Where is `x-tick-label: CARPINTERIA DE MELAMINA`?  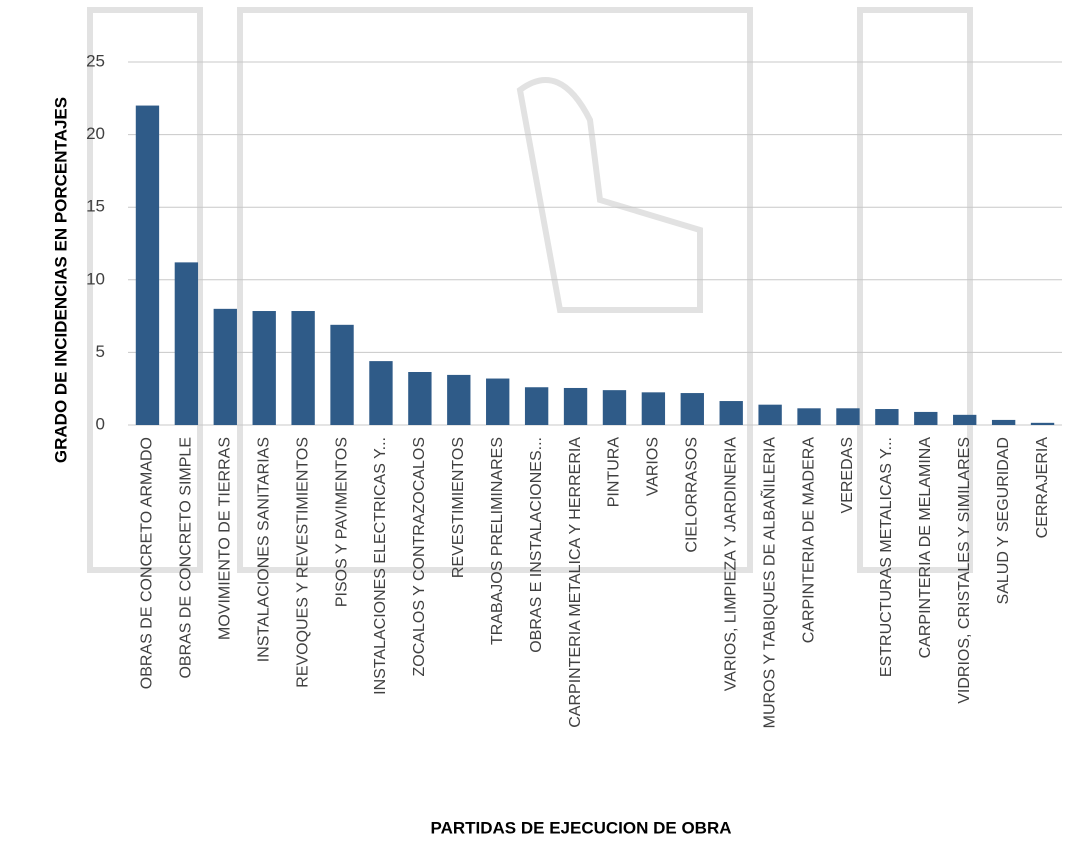 x-tick-label: CARPINTERIA DE MELAMINA is located at coordinates (925, 548).